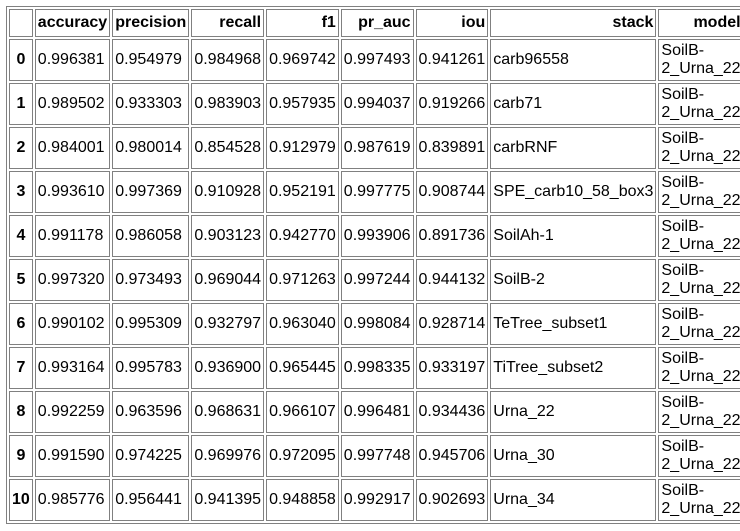 The height and width of the screenshot is (531, 740). What do you see at coordinates (72, 148) in the screenshot?
I see `cell-accuracy: 0.984001` at bounding box center [72, 148].